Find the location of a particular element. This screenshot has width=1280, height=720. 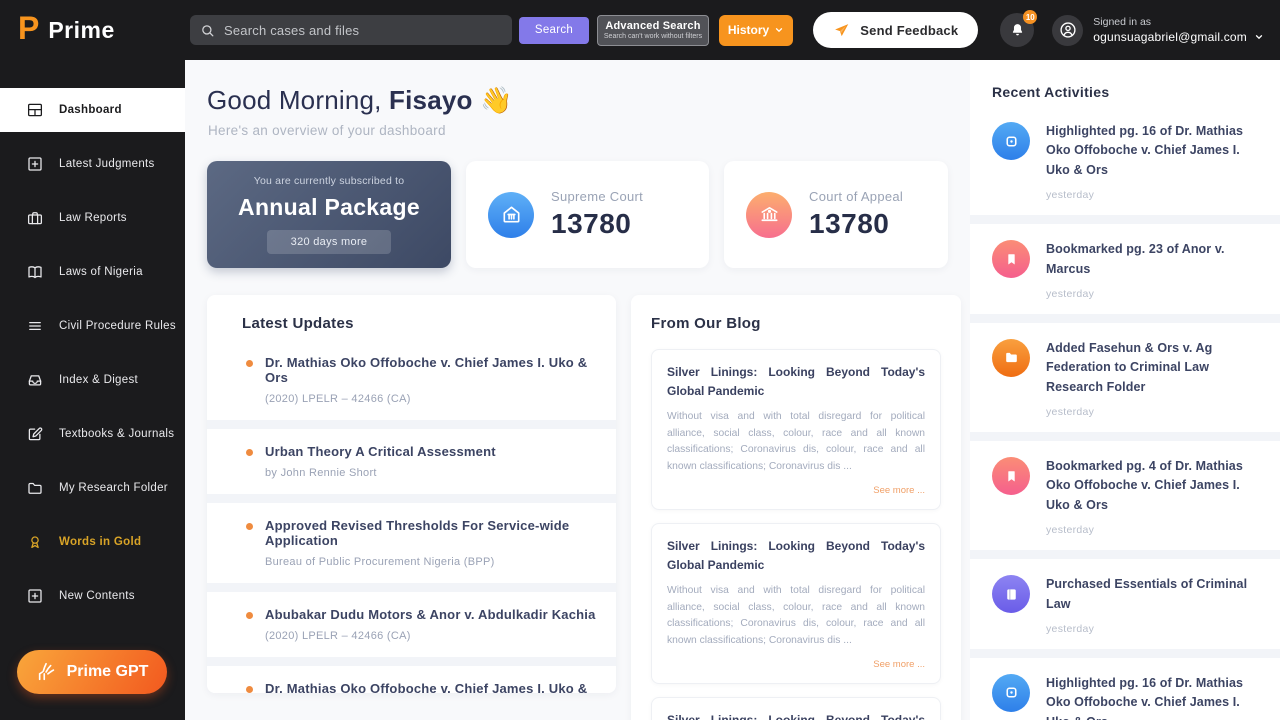

activity-text: Purchased Essentials of Criminal Law is located at coordinates (1147, 594).